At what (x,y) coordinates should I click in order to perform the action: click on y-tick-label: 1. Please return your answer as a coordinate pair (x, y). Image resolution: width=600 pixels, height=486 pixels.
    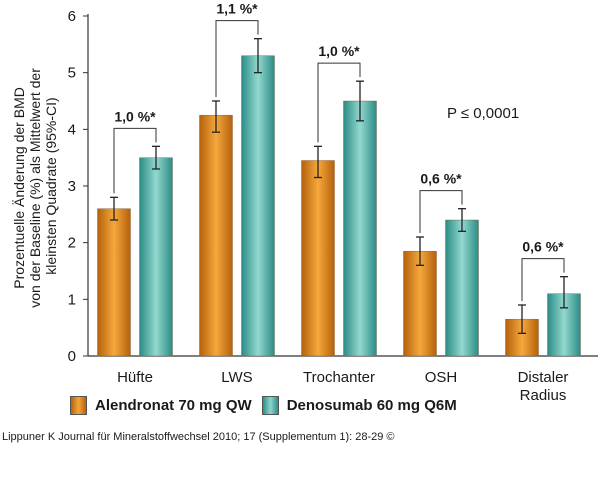
    Looking at the image, I should click on (72, 299).